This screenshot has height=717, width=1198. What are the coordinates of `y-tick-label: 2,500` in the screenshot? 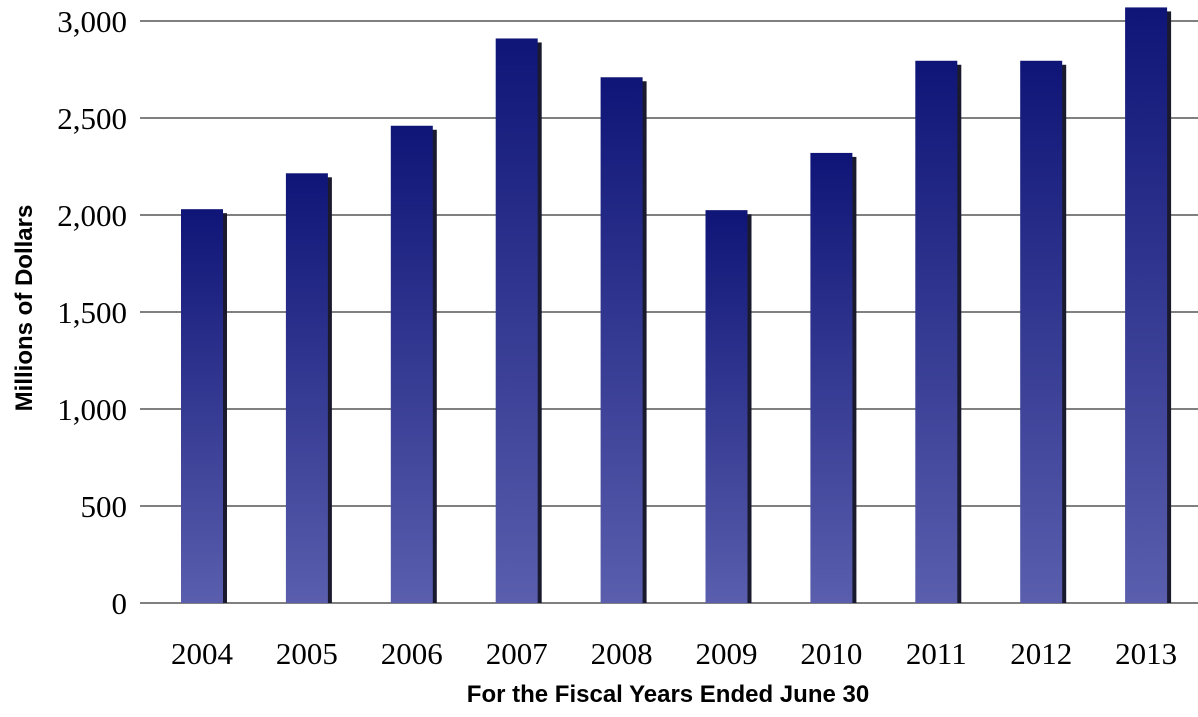 It's located at (92, 118).